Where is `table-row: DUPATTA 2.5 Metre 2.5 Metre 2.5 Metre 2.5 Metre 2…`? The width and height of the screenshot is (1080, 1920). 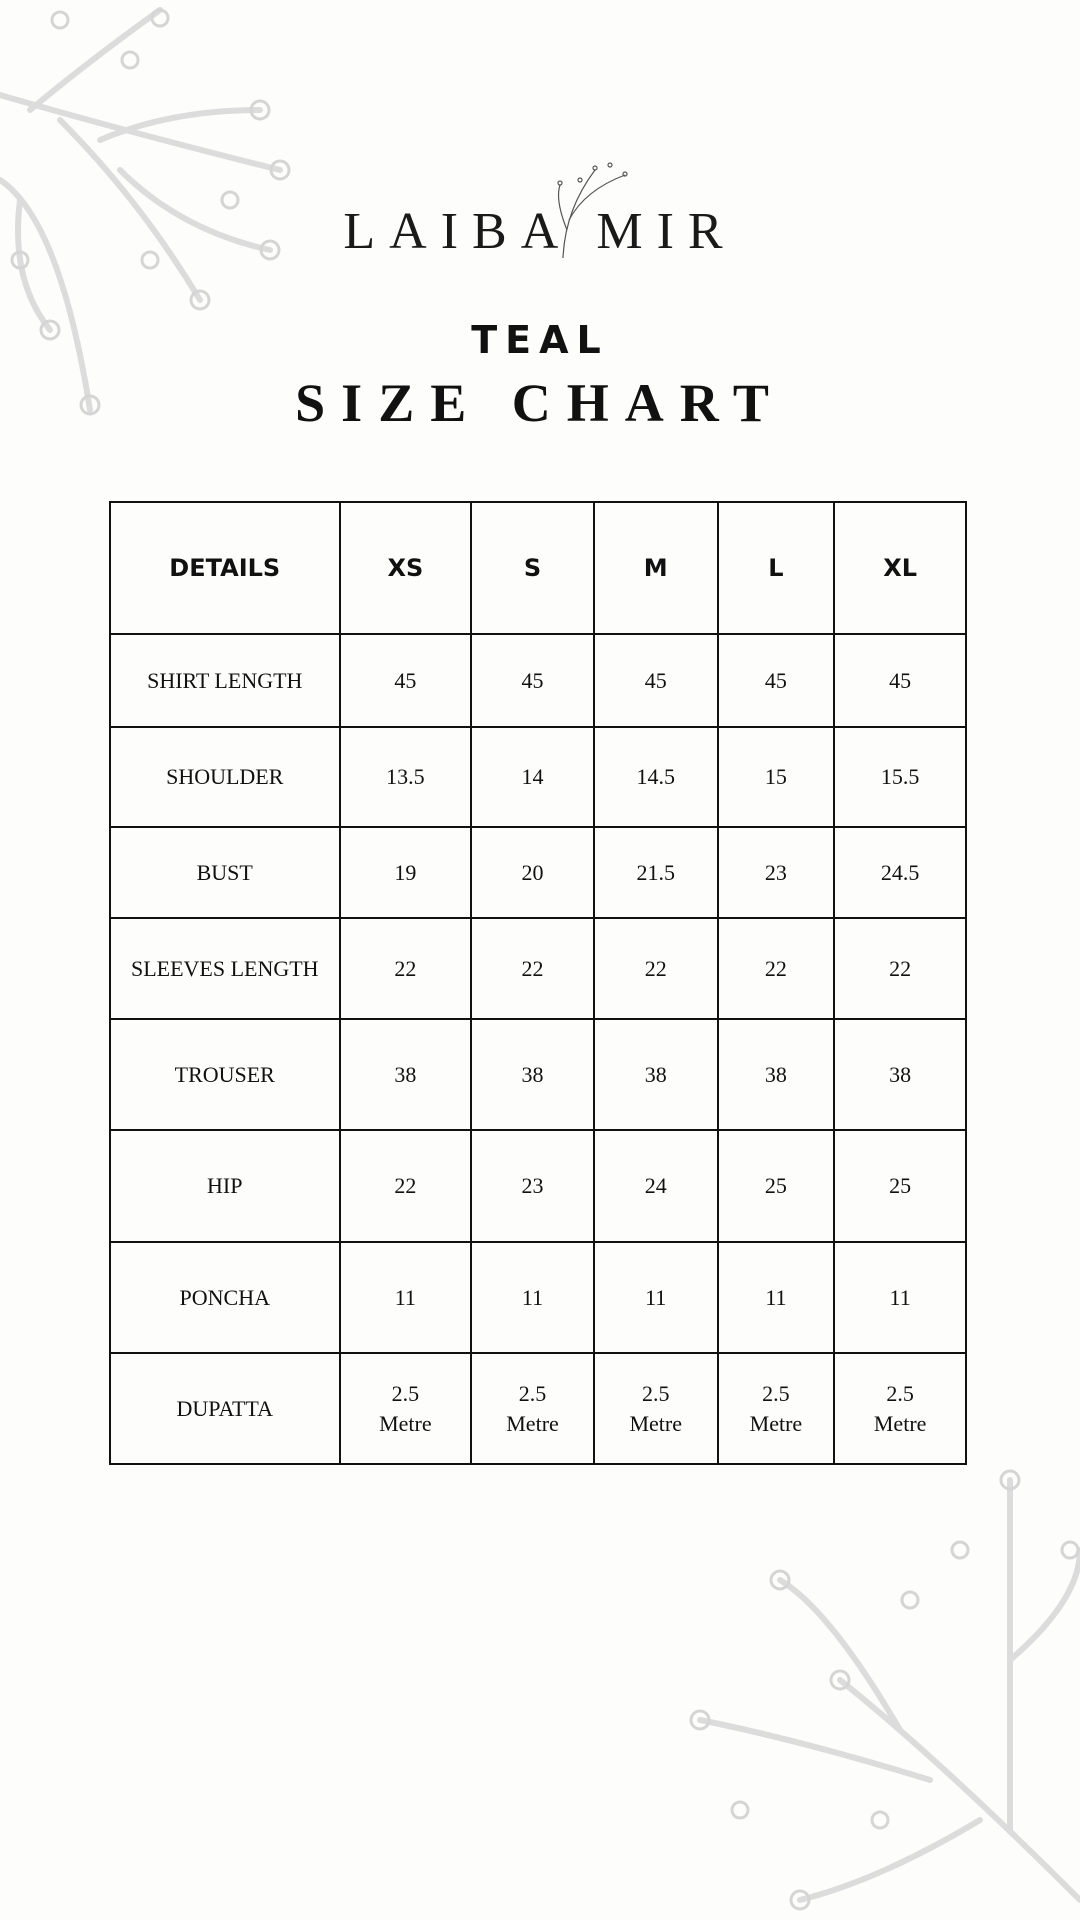
table-row: DUPATTA 2.5 Metre 2.5 Metre 2.5 Metre 2.5 Metre 2… is located at coordinates (538, 1408).